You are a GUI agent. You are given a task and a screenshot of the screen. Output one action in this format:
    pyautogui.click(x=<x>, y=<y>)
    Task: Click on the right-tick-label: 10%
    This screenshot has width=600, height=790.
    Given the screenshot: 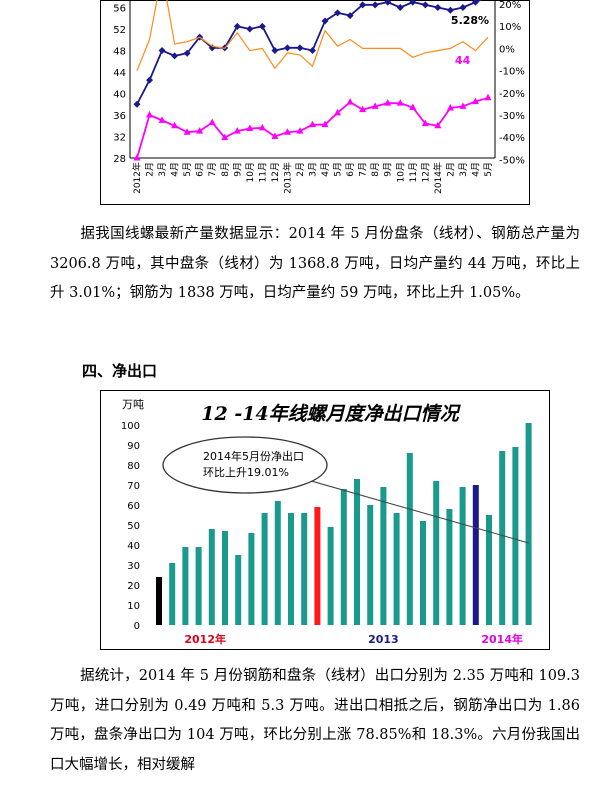 What is the action you would take?
    pyautogui.click(x=510, y=27)
    